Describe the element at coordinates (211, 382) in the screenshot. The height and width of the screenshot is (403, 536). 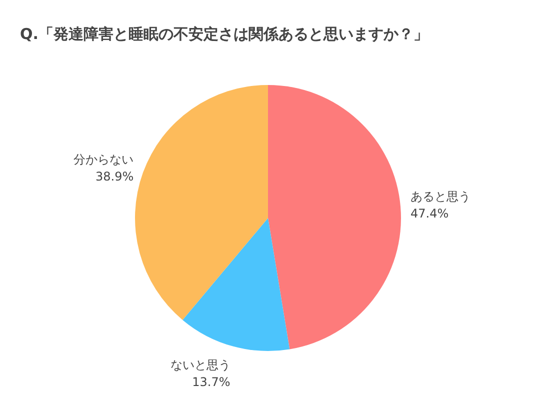
I see `data-label: 13.7%` at that location.